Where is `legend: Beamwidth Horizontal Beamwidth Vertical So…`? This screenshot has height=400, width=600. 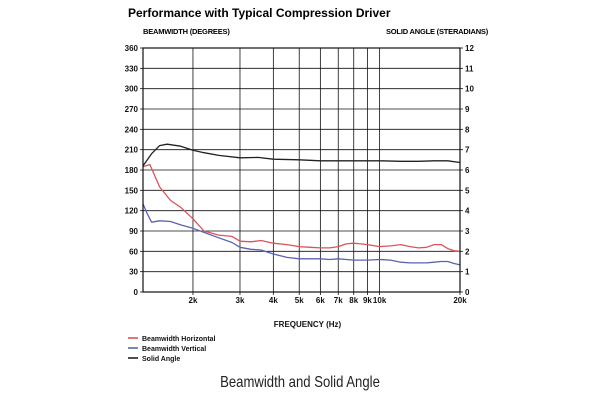
legend: Beamwidth Horizontal Beamwidth Vertical So… is located at coordinates (172, 349).